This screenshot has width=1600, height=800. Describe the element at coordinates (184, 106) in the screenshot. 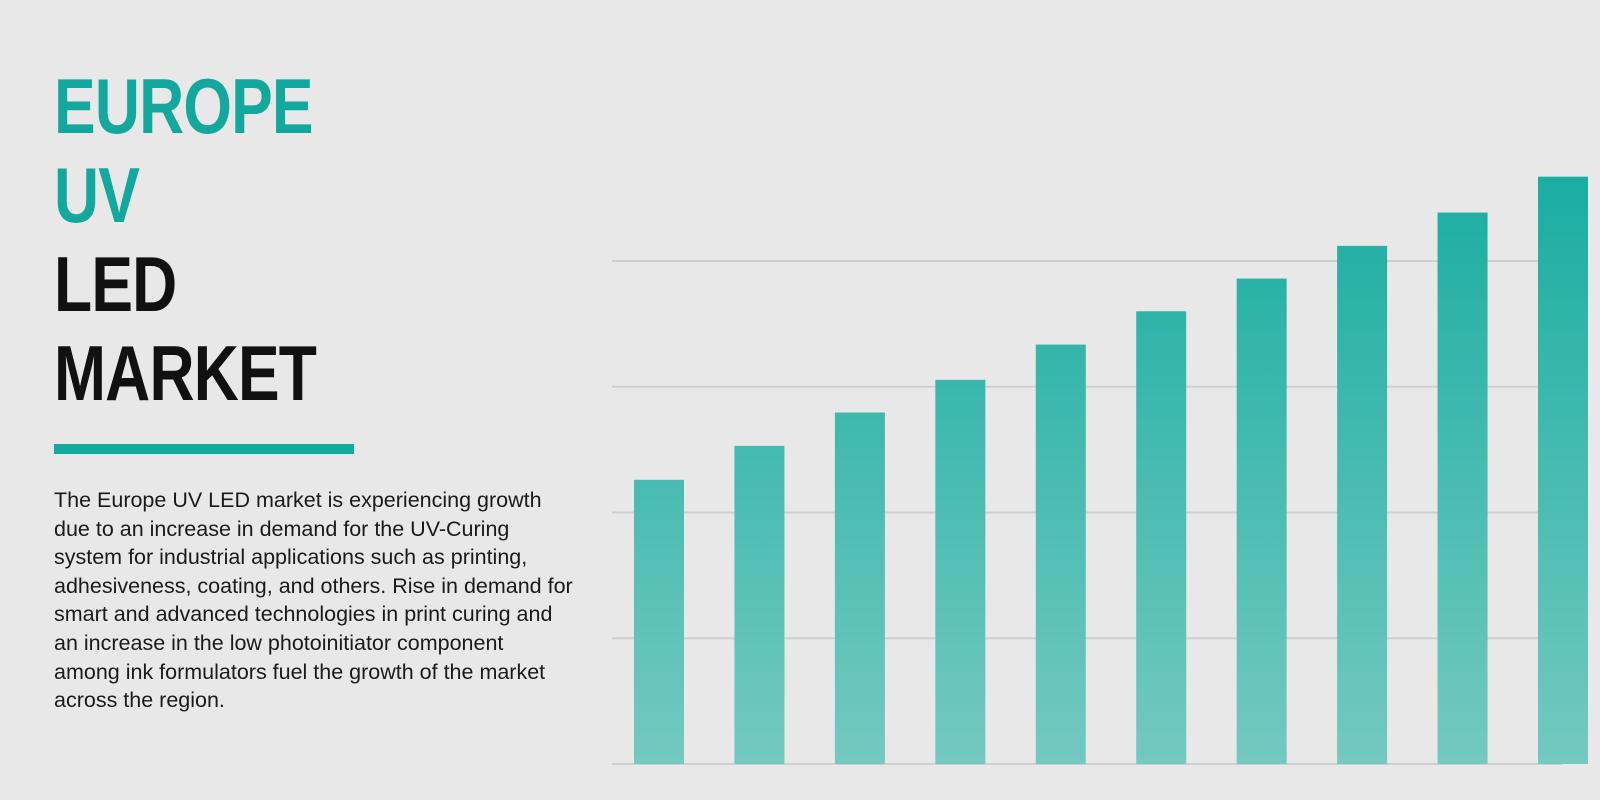

I see `title-line-europe: EUROPE` at that location.